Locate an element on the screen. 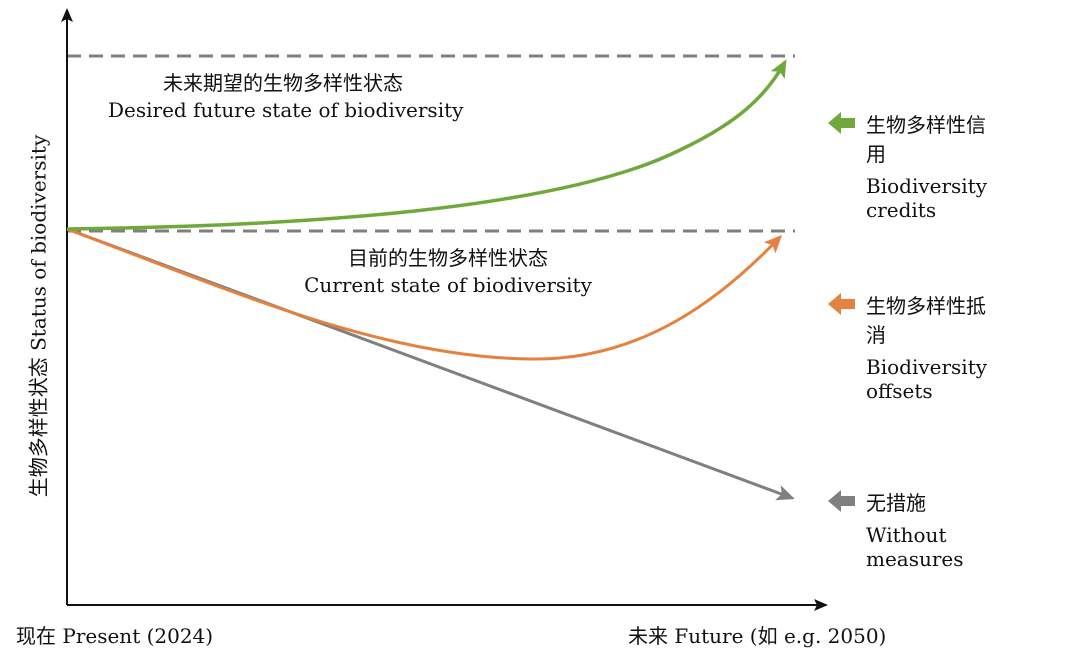 The width and height of the screenshot is (1080, 665). legend-label-en: Biodiversity offsets is located at coordinates (927, 379).